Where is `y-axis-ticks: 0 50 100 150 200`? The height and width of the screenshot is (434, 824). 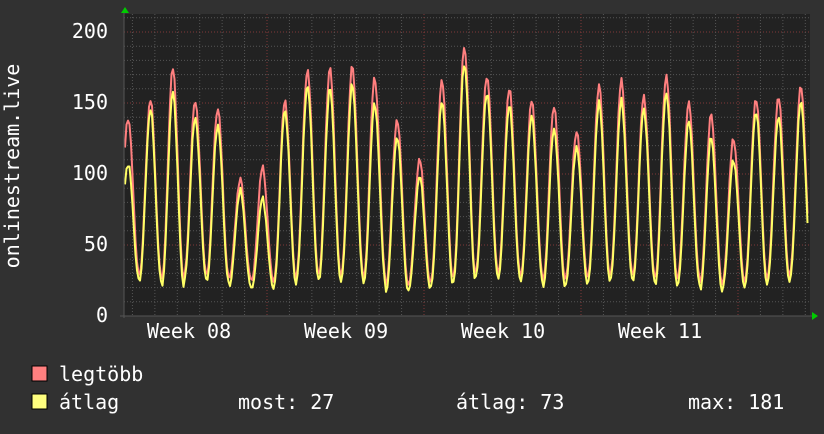
y-axis-ticks: 0 50 100 150 200 is located at coordinates (90, 173).